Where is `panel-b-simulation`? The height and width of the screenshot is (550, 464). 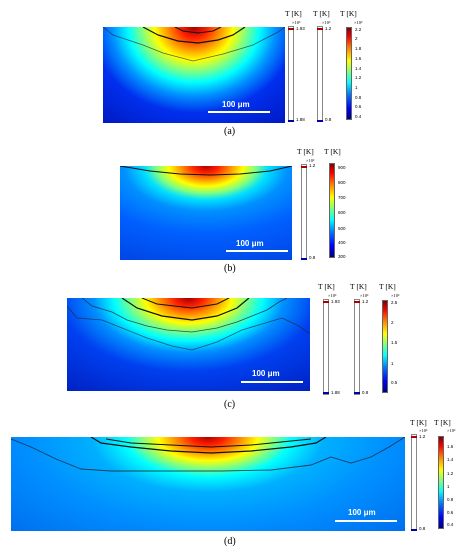 panel-b-simulation is located at coordinates (206, 213).